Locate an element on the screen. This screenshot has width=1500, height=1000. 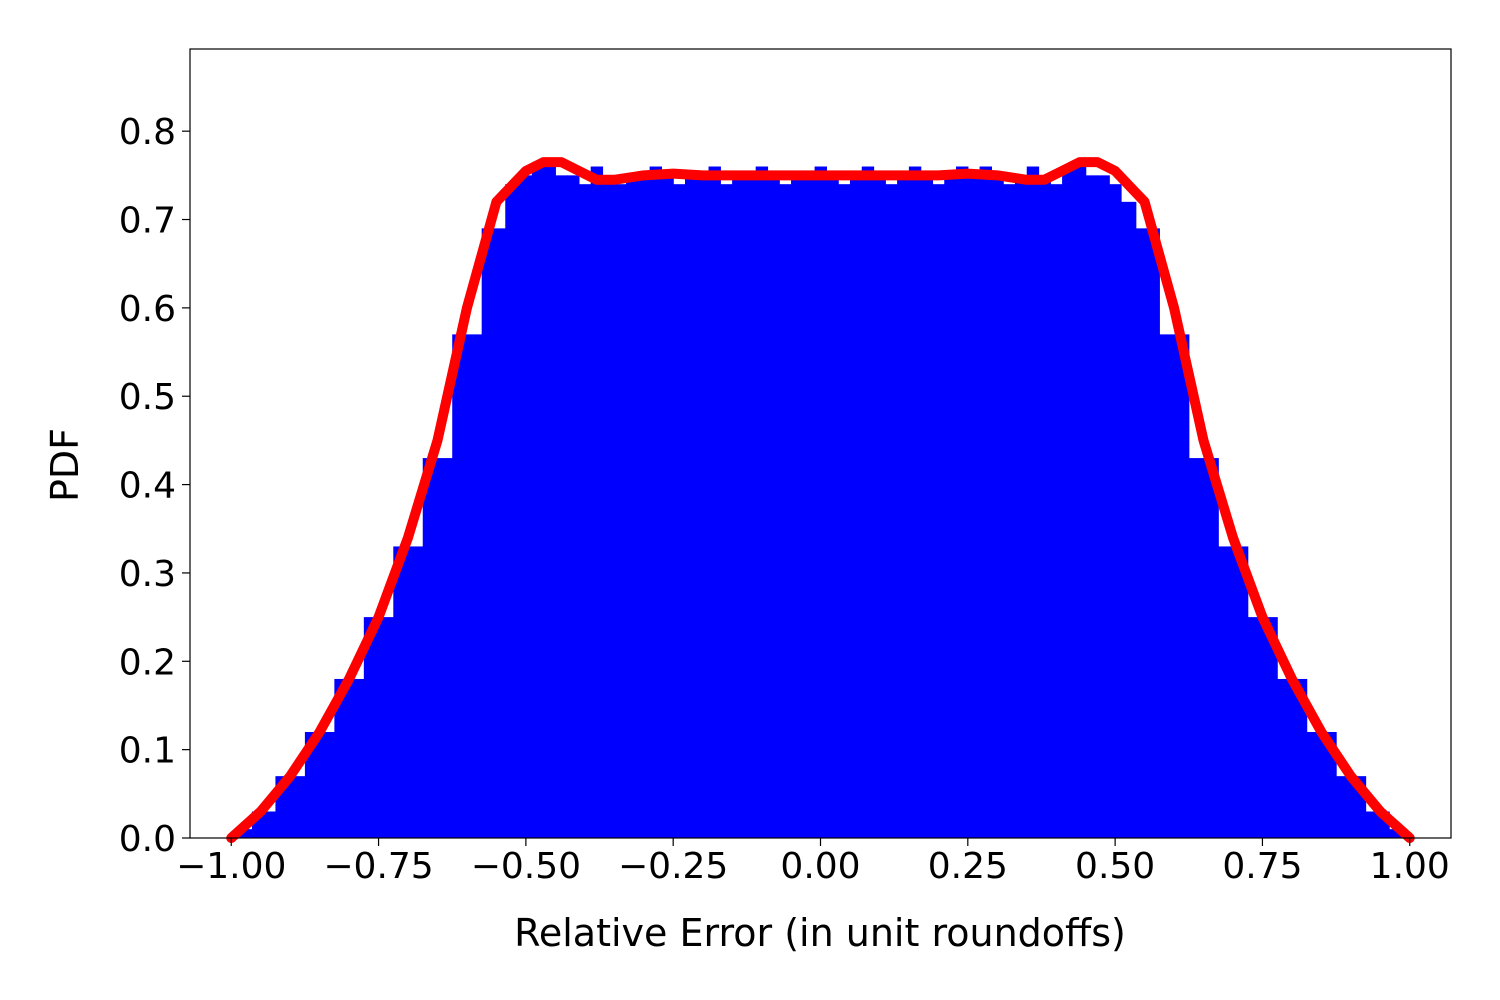
y-tick-label: 0.3 is located at coordinates (147, 574).